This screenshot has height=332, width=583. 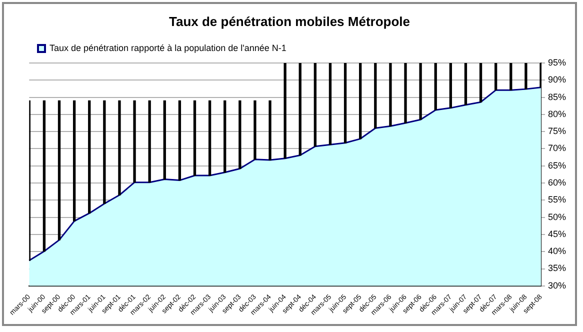 I want to click on y-tick-label: 85%, so click(x=557, y=97).